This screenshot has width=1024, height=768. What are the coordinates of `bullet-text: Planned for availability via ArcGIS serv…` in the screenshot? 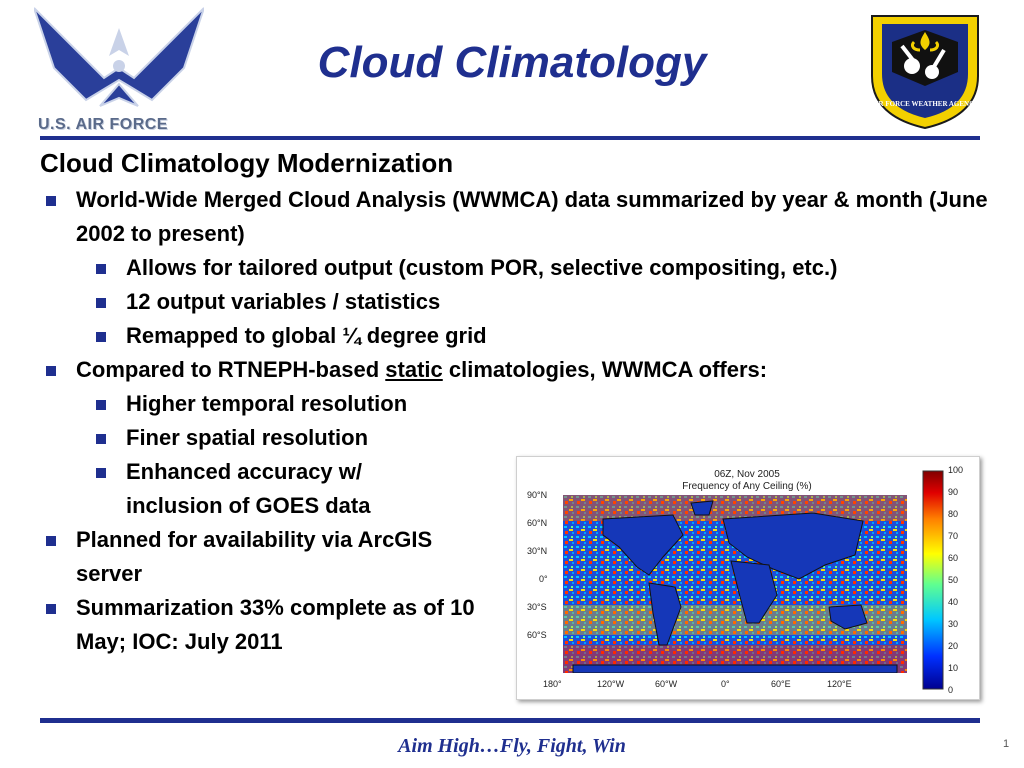 It's located at (254, 556).